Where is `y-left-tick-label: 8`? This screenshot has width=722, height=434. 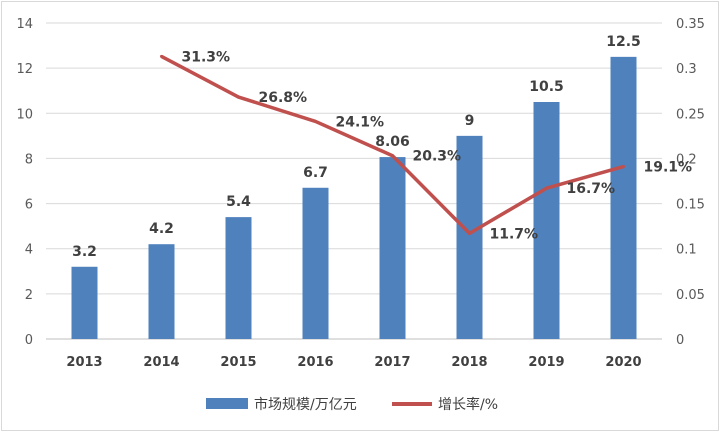
y-left-tick-label: 8 is located at coordinates (29, 159).